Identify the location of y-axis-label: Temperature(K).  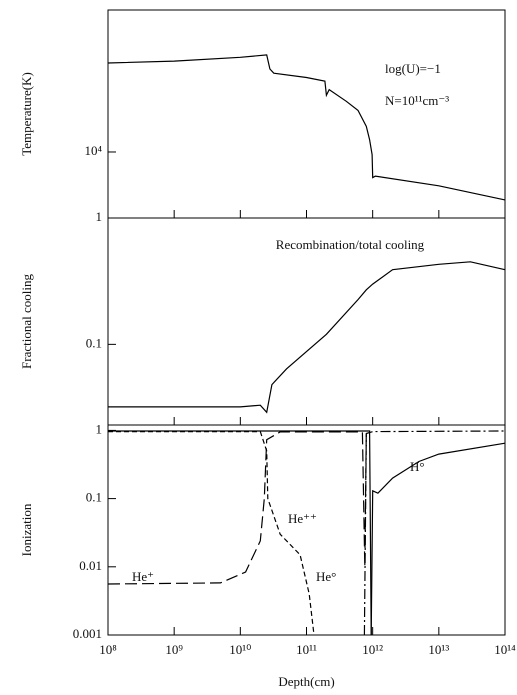
(26, 114).